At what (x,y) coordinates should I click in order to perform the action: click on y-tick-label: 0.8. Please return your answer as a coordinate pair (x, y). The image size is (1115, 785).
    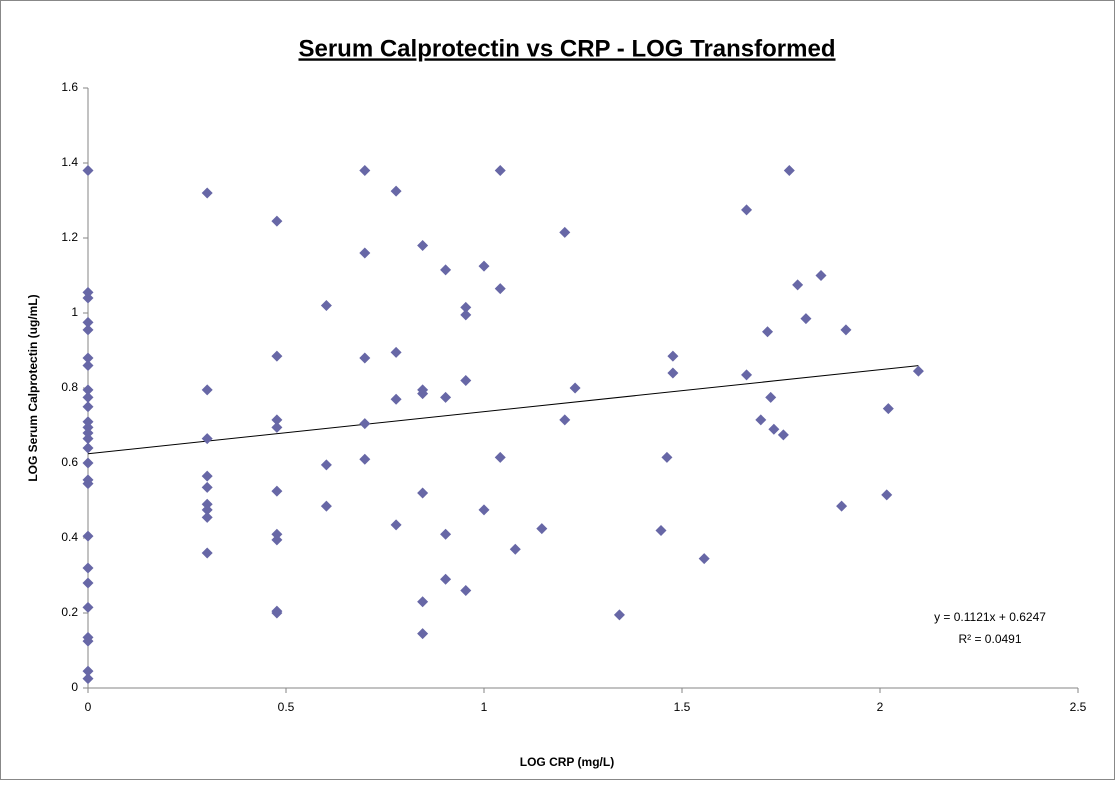
    Looking at the image, I should click on (69, 387).